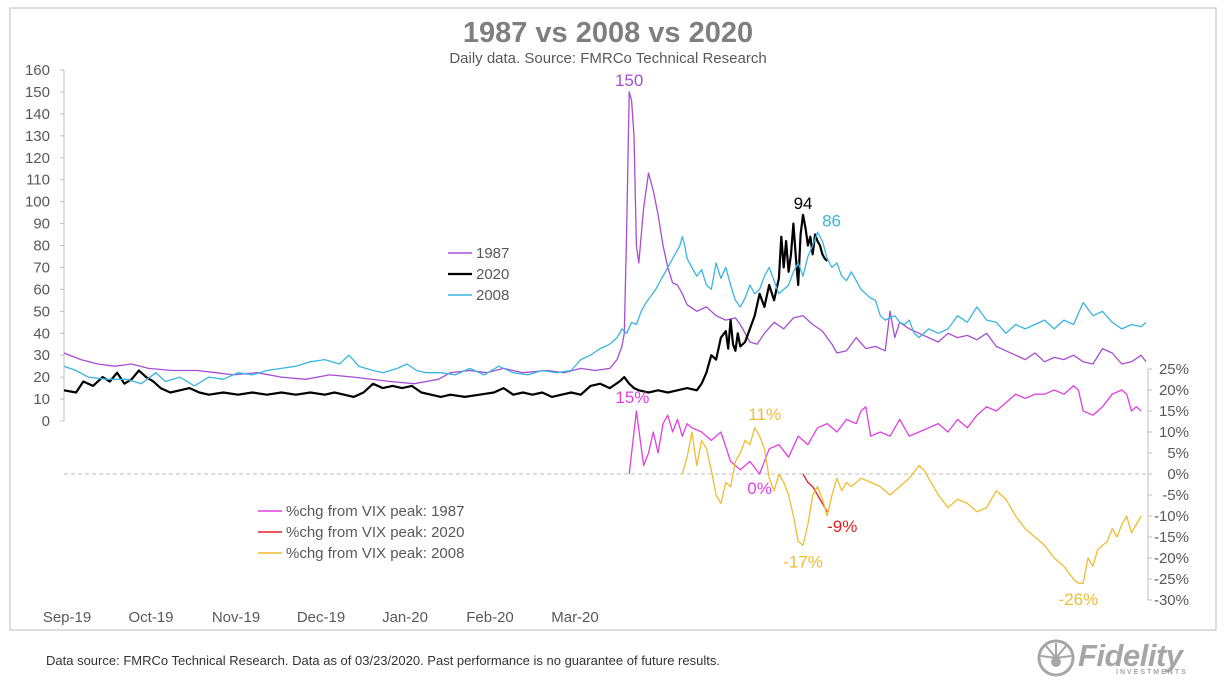  What do you see at coordinates (1174, 390) in the screenshot?
I see `right-tick-label: 20%` at bounding box center [1174, 390].